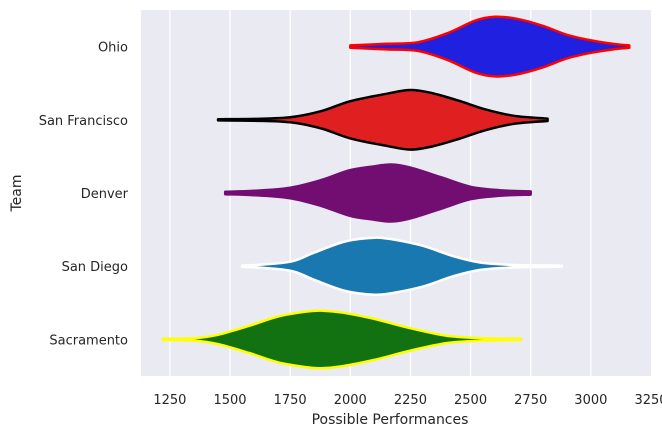 The image size is (662, 437). What do you see at coordinates (83, 121) in the screenshot?
I see `y-tick-label: San Francisco` at bounding box center [83, 121].